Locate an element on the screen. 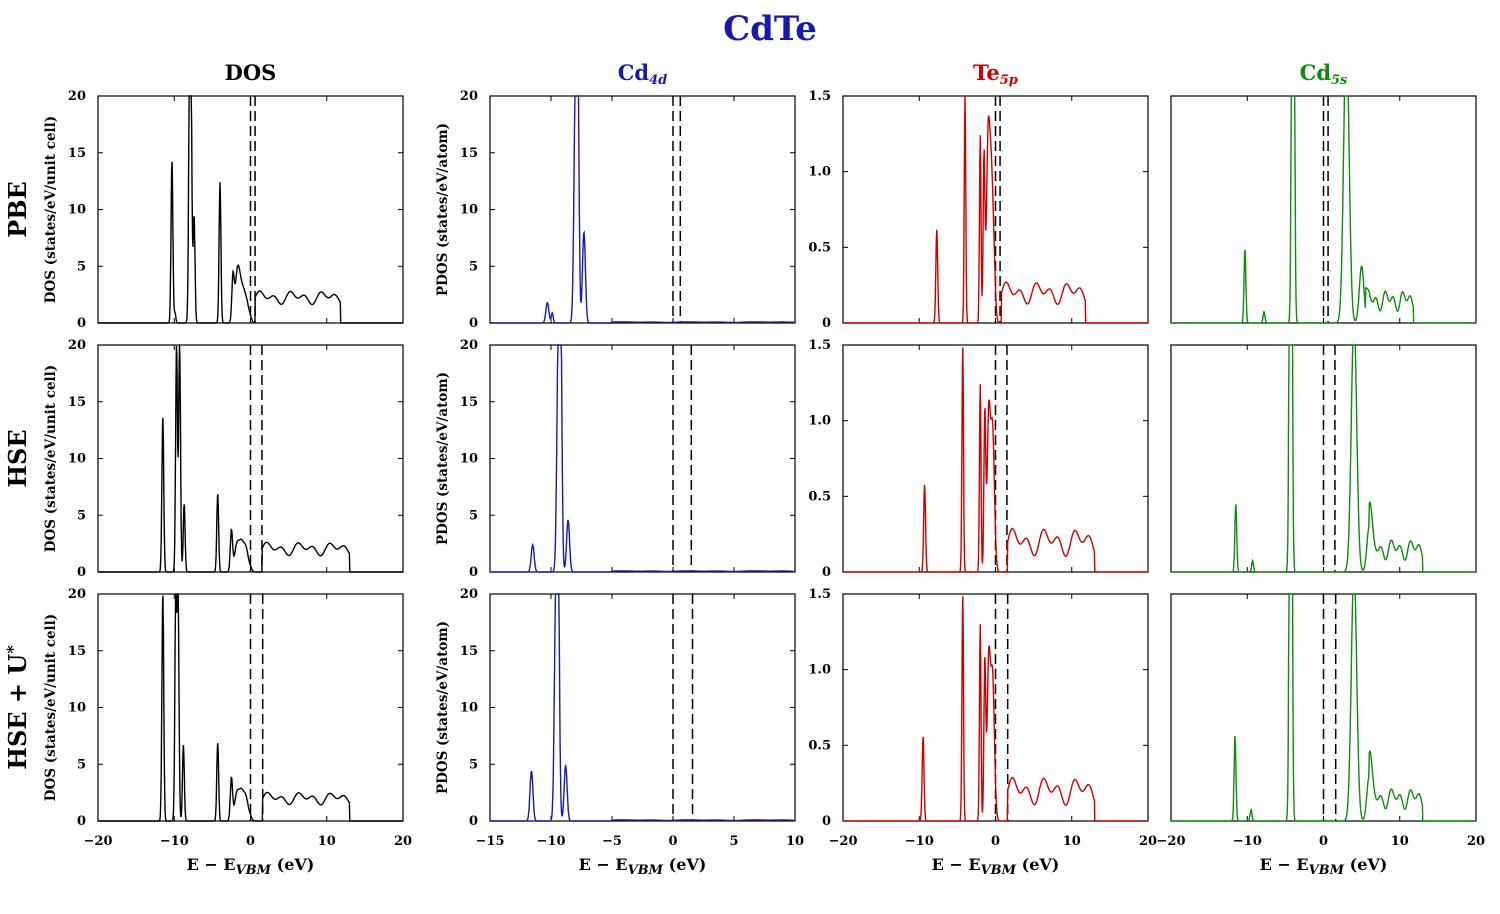  panel-te5p-2: 0 0.5 1.0 1.5 −20 −10 0 10 20 E − EVBM (eV) is located at coordinates (982, 732).